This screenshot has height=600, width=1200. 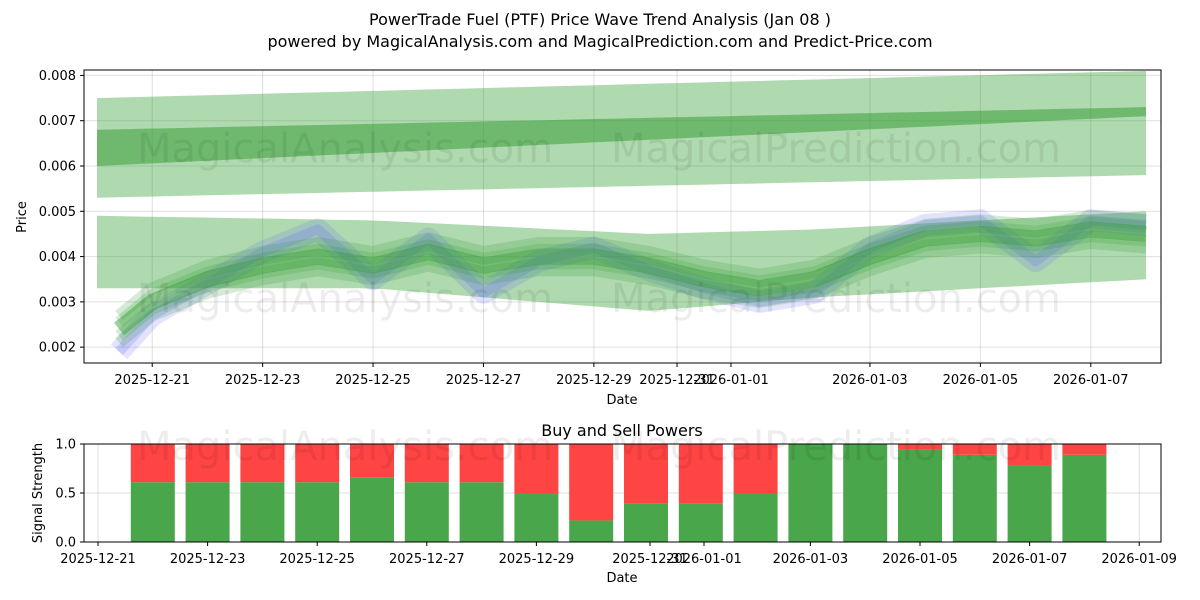 I want to click on y-tick-label: 0.0, so click(x=65, y=543).